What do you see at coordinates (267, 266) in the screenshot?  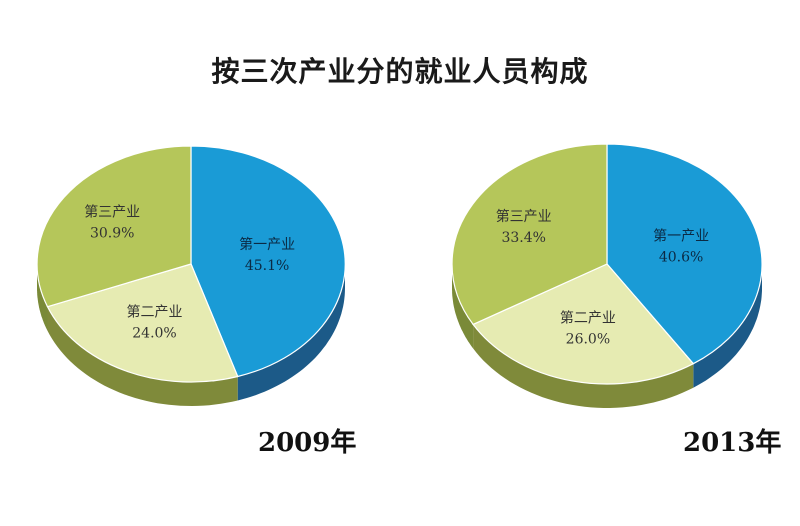 I see `pie-slice-label-0-0: 45.1%` at bounding box center [267, 266].